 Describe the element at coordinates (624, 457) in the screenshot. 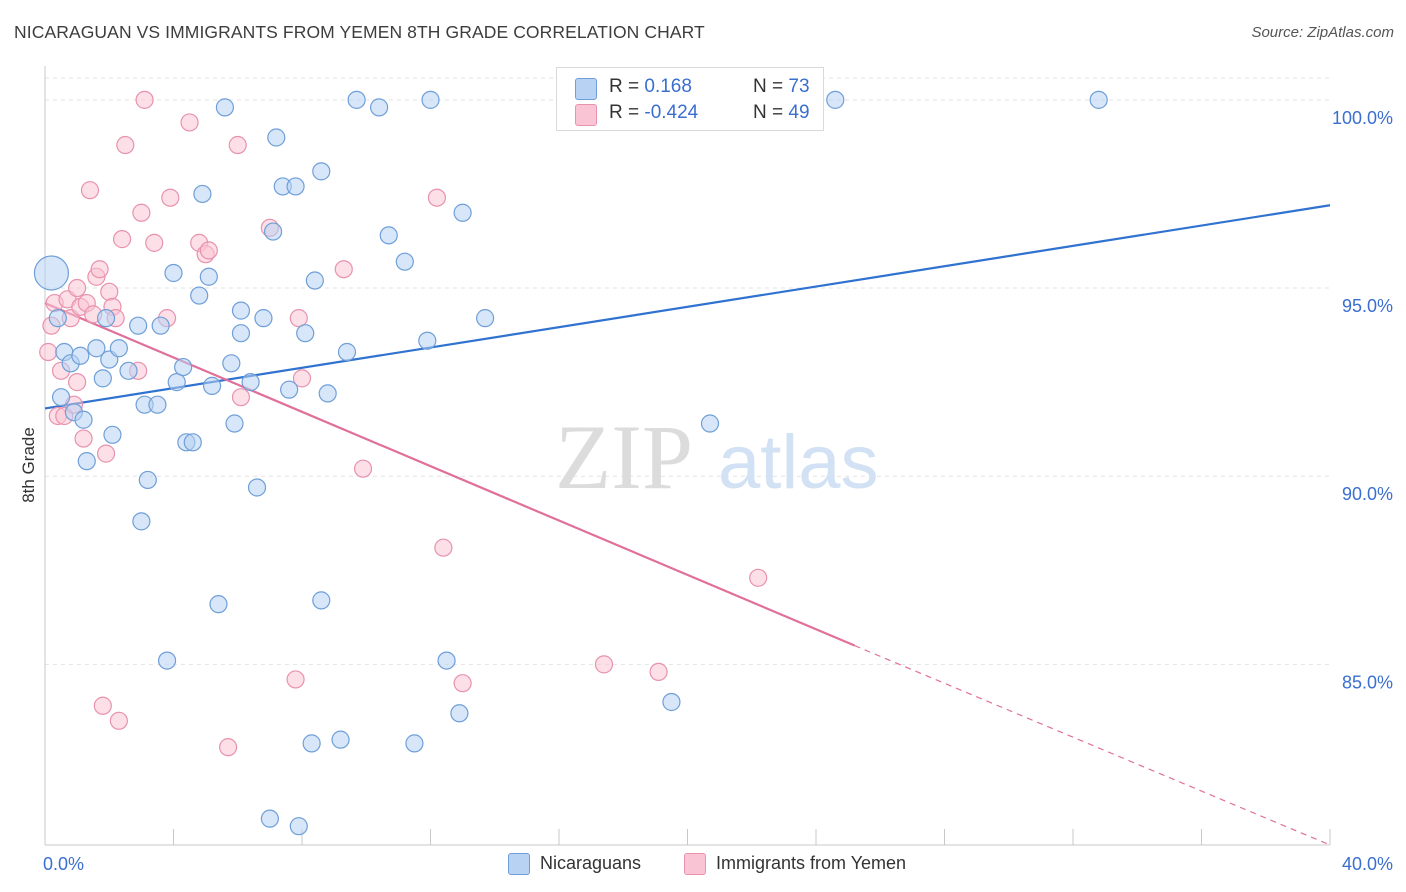

I see `watermark-zip: ZIP` at that location.